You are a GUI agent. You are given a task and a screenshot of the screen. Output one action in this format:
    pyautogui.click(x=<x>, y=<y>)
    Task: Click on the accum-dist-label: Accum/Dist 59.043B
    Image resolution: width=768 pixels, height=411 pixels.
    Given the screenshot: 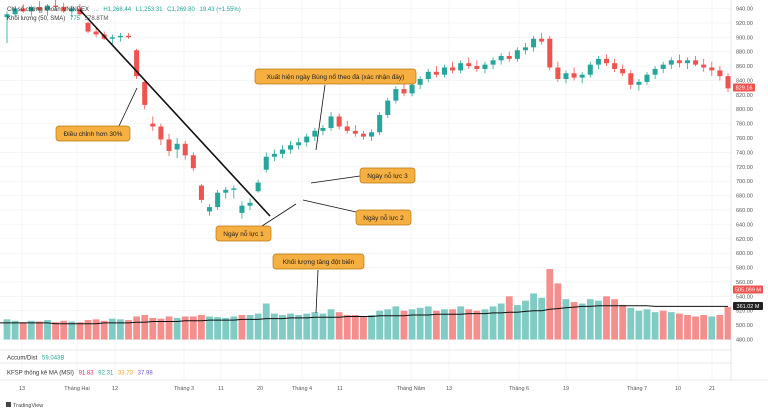 What is the action you would take?
    pyautogui.click(x=35, y=359)
    